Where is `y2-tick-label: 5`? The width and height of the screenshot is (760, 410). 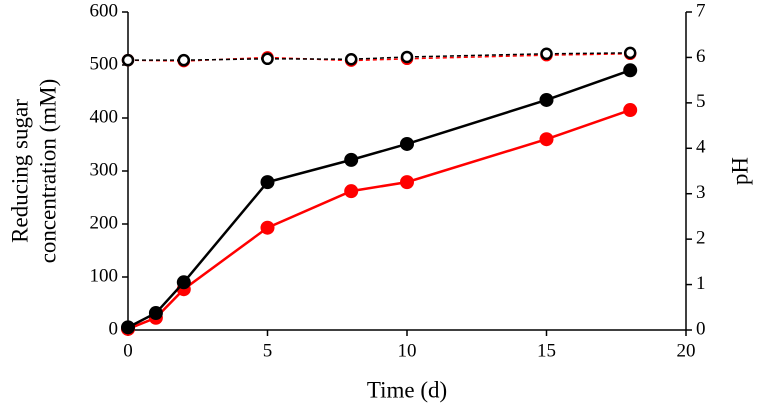 y2-tick-label: 5 is located at coordinates (701, 101).